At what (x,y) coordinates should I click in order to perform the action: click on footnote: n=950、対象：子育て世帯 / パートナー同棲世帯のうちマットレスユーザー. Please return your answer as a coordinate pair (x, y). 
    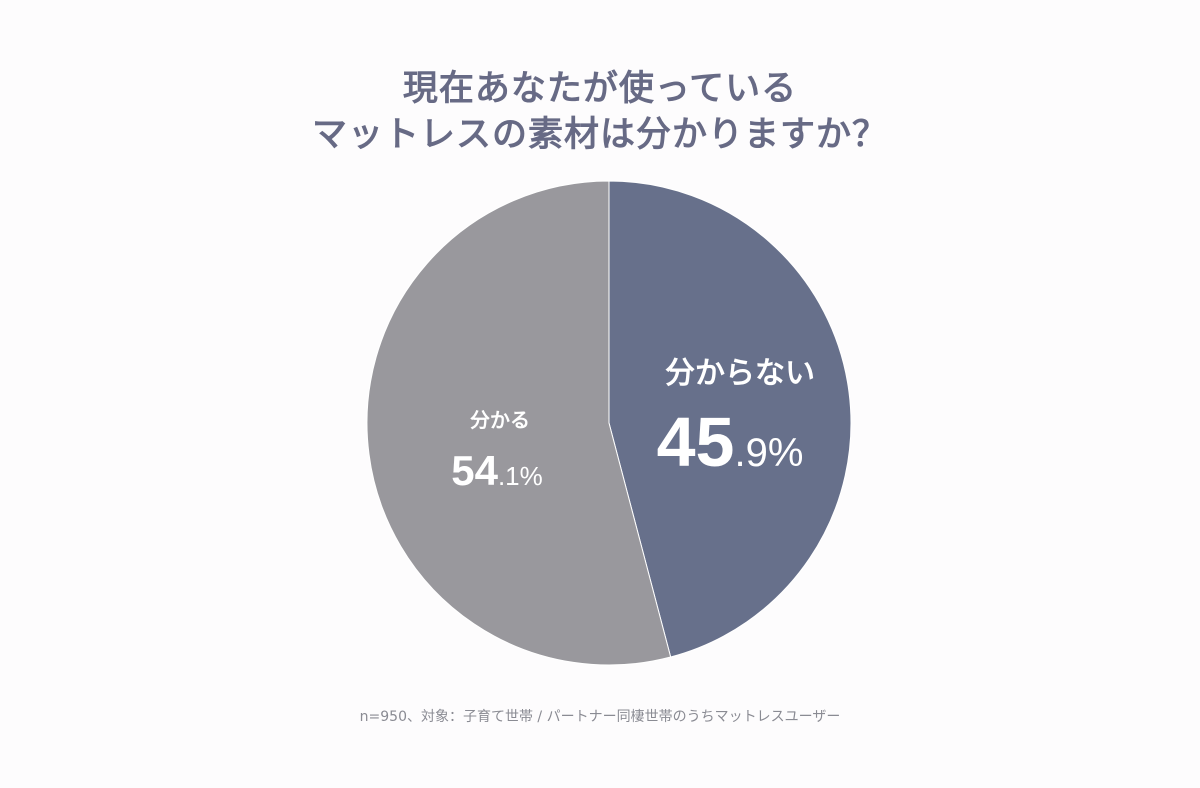
    Looking at the image, I should click on (600, 717).